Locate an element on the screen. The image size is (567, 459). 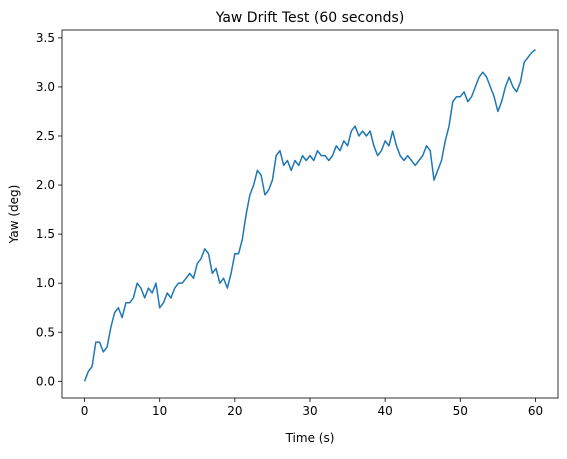
x-tick-label: 0 is located at coordinates (85, 411).